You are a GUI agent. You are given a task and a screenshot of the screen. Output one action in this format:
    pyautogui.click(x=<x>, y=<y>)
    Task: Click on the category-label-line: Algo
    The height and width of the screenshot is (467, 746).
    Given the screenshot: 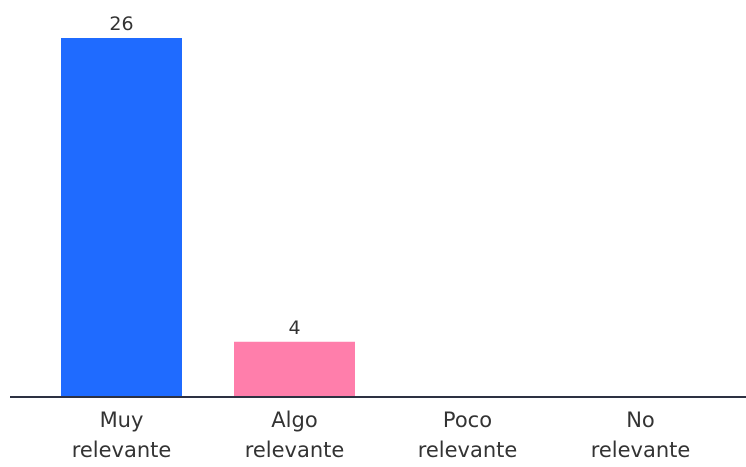 What is the action you would take?
    pyautogui.click(x=294, y=420)
    